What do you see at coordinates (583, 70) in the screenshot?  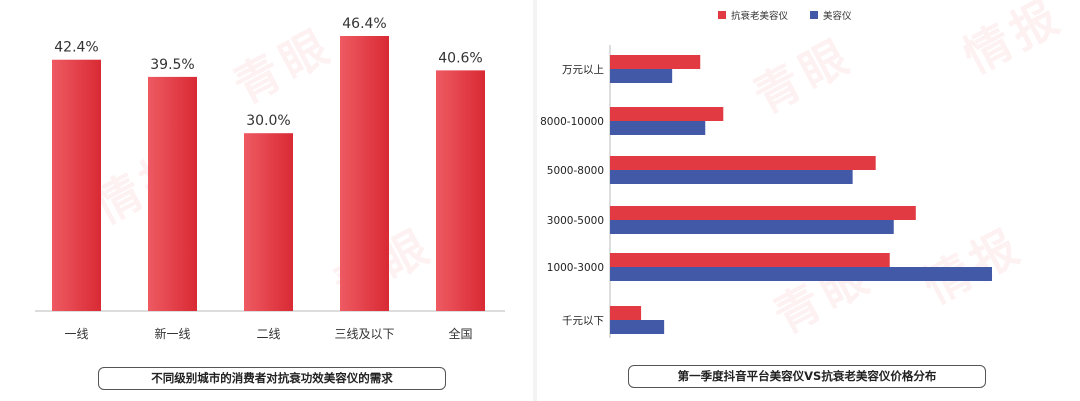 I see `category-label: 万元以上` at bounding box center [583, 70].